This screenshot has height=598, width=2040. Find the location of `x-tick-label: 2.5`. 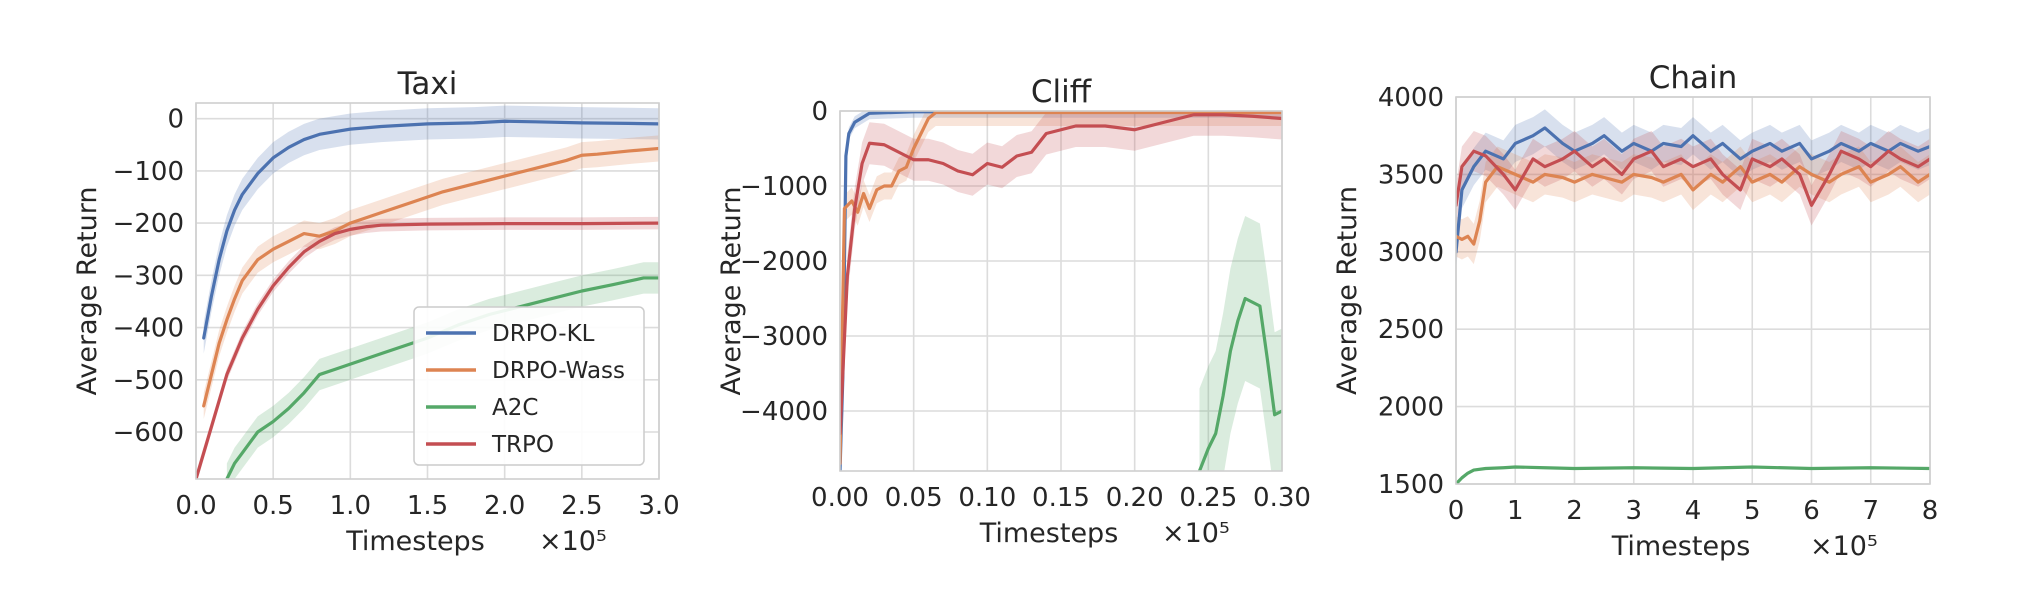

x-tick-label: 2.5 is located at coordinates (581, 506).